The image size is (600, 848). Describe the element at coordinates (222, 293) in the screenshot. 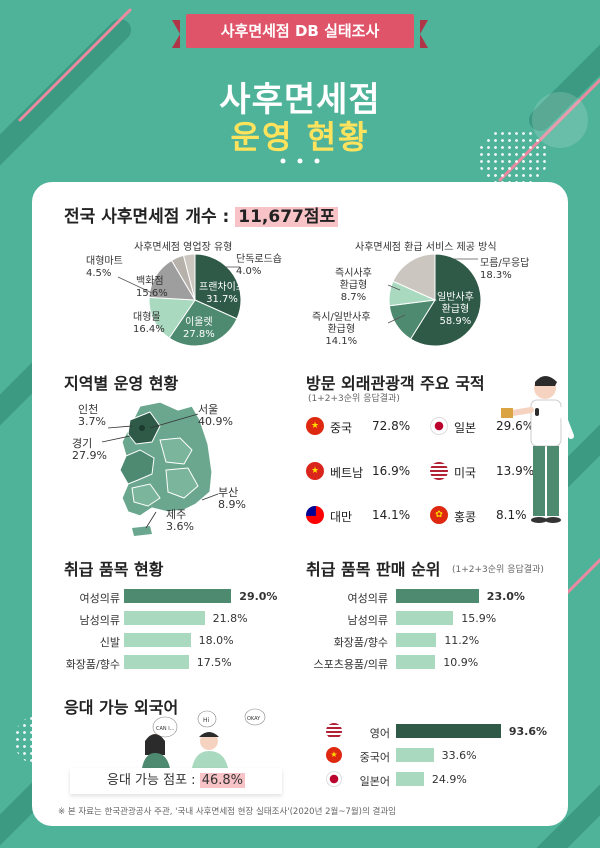

I see `pie-type-label-franchise: 프랜차이즈 31.7%` at that location.